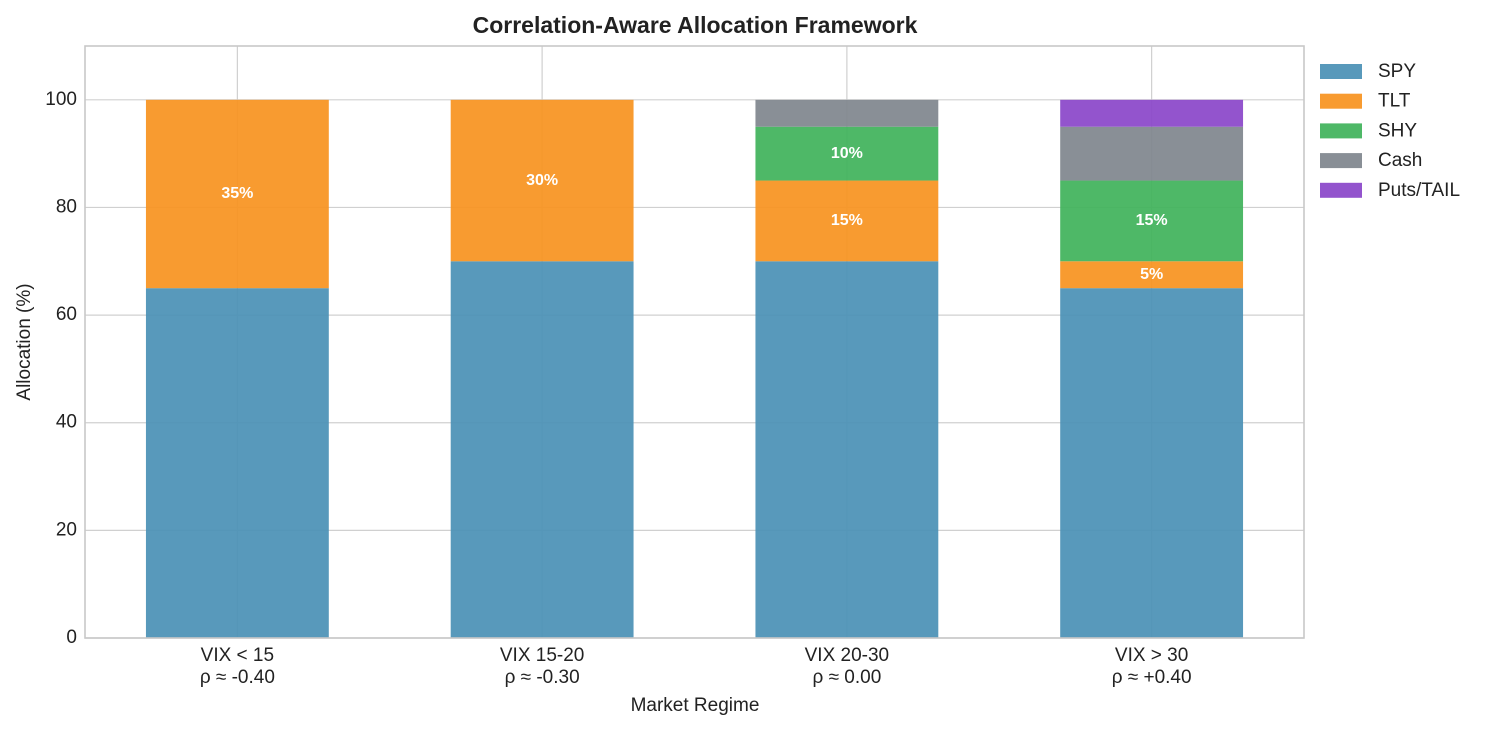  I want to click on y-axis-label: Allocation (%), so click(24, 341).